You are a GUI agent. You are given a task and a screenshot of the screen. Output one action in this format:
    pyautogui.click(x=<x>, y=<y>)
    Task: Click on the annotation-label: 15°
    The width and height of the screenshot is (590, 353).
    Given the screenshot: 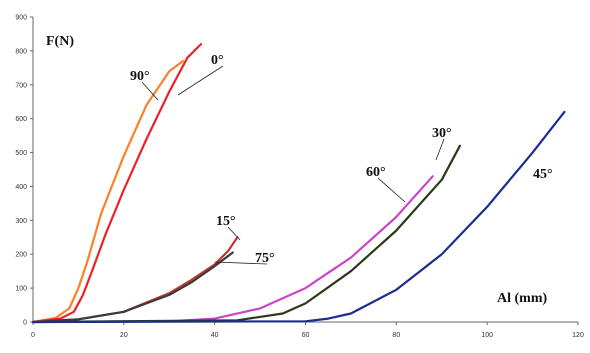 What is the action you would take?
    pyautogui.click(x=226, y=221)
    